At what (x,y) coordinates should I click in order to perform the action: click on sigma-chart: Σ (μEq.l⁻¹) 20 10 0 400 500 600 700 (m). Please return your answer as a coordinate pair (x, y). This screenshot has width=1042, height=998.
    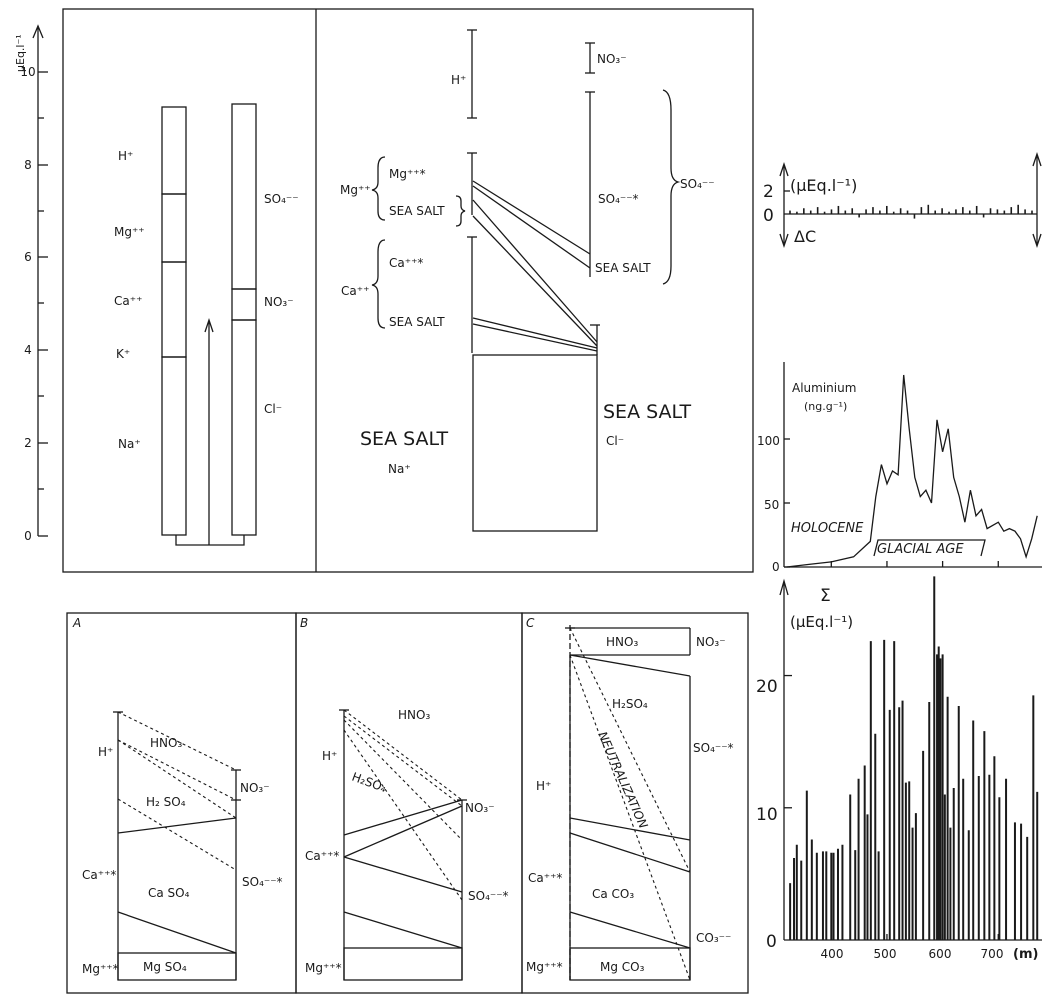
    Looking at the image, I should click on (899, 769).